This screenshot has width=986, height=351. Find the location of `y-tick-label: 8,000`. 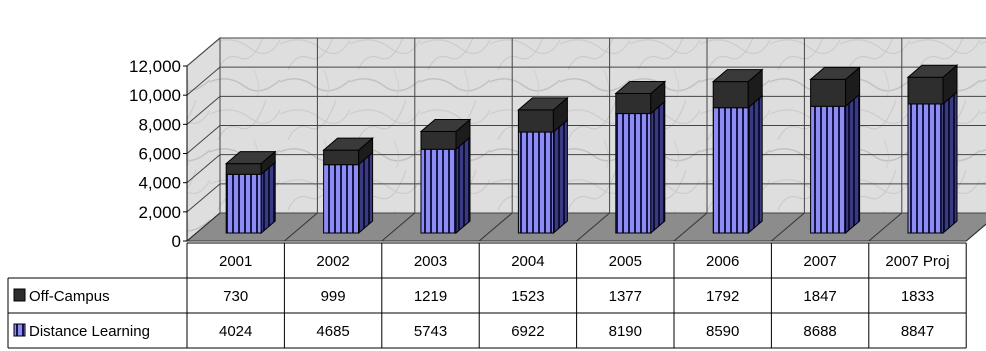

y-tick-label: 8,000 is located at coordinates (159, 124).